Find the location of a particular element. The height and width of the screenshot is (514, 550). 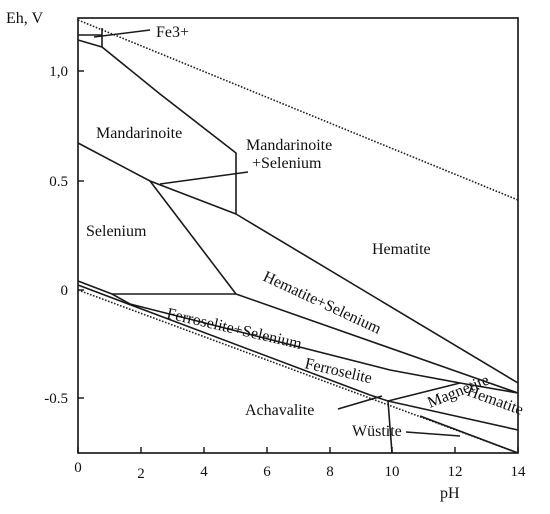

y-tick-labels: 1,0 0.5 0 -0.5 is located at coordinates (56, 235).